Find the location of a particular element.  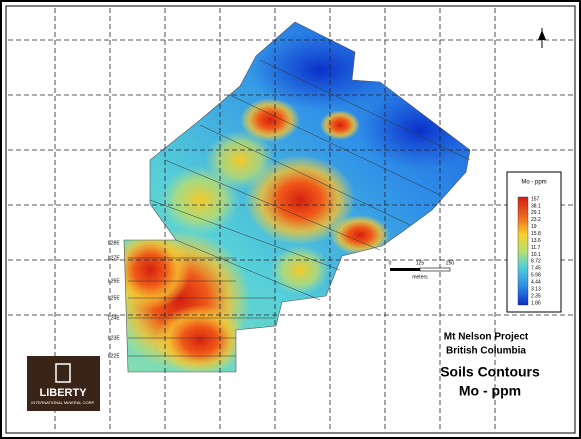

legend-label: 19 is located at coordinates (534, 227).